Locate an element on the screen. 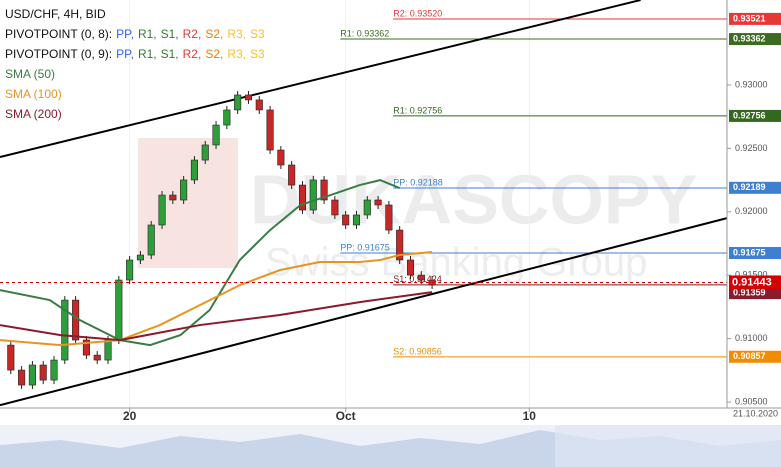  pivot-label: S2: 0.90856 is located at coordinates (417, 351).